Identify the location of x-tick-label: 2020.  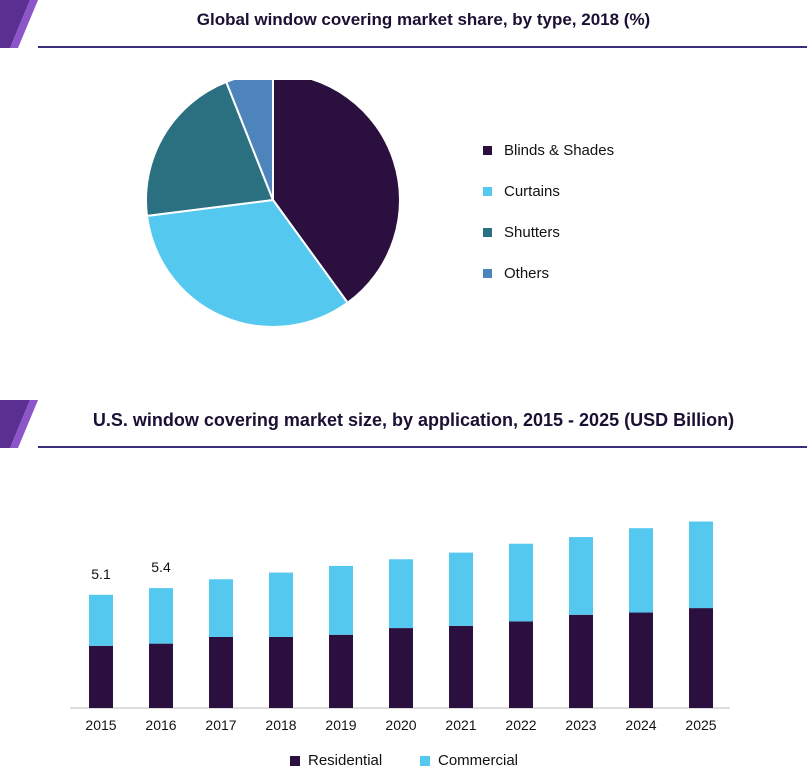
(400, 725).